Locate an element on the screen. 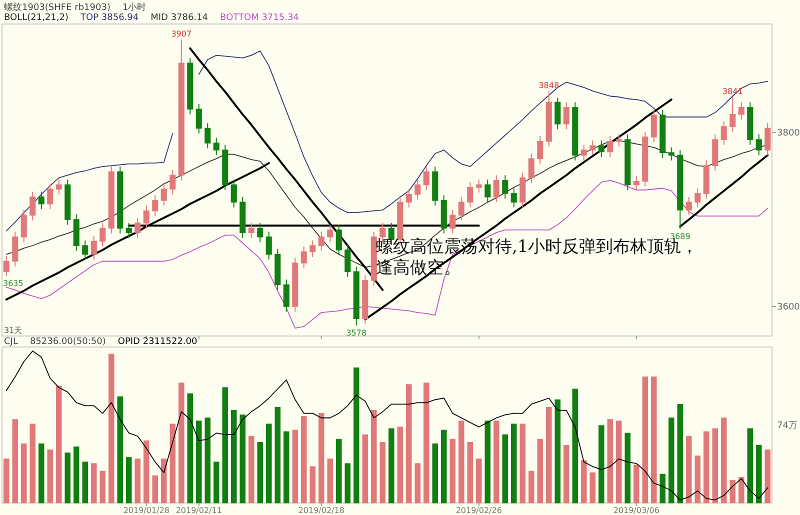 This screenshot has height=515, width=800. y-tick-label: 3600 is located at coordinates (788, 307).